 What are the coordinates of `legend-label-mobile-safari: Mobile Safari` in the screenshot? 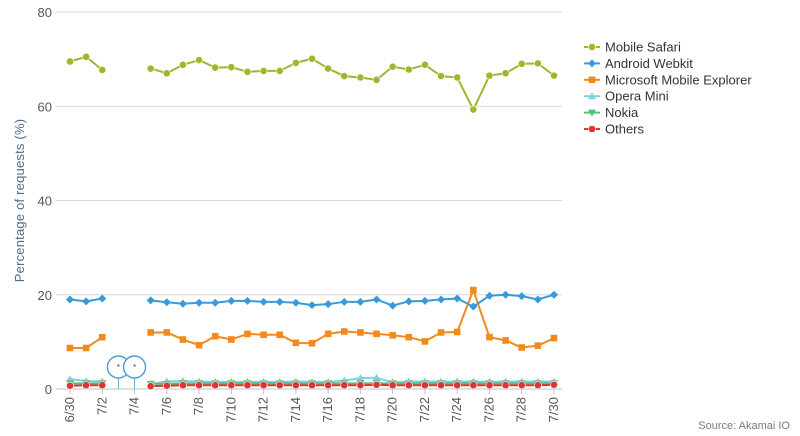 It's located at (643, 47).